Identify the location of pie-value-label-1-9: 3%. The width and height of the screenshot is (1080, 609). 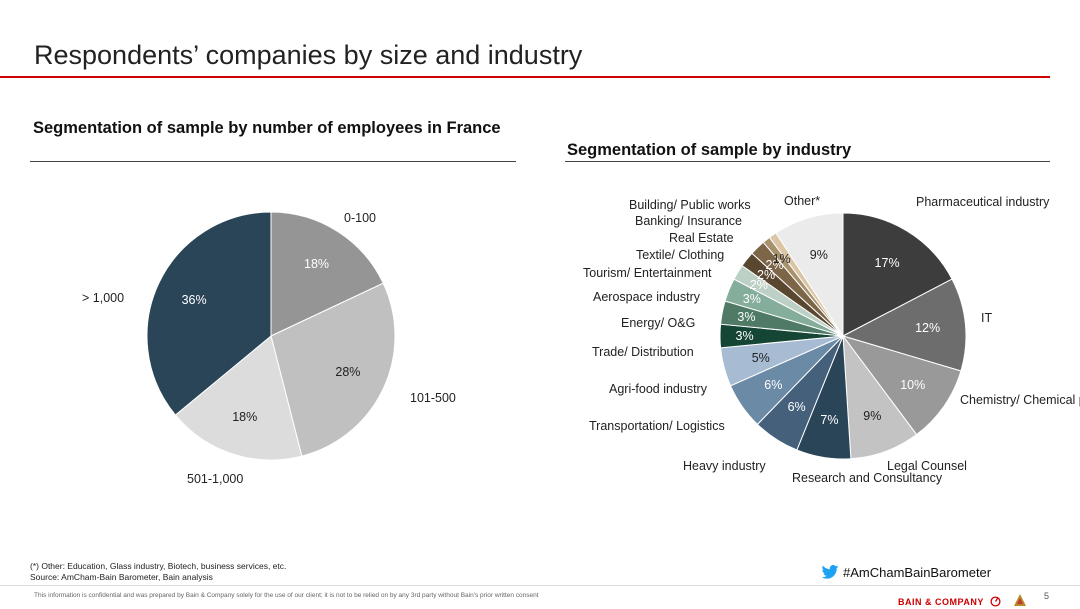
(746, 317).